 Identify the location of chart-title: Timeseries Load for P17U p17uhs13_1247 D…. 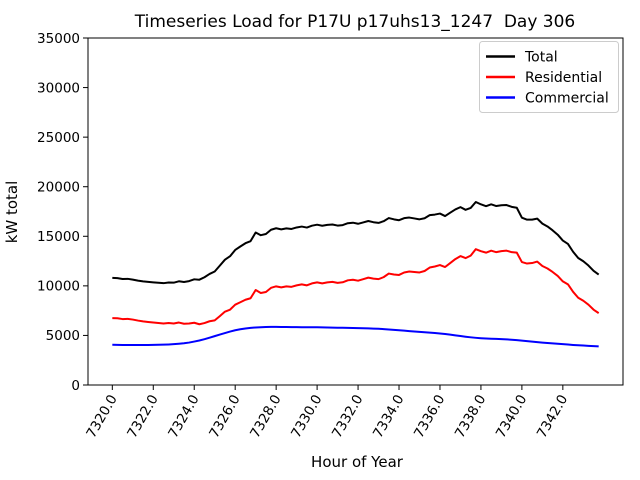
(355, 22).